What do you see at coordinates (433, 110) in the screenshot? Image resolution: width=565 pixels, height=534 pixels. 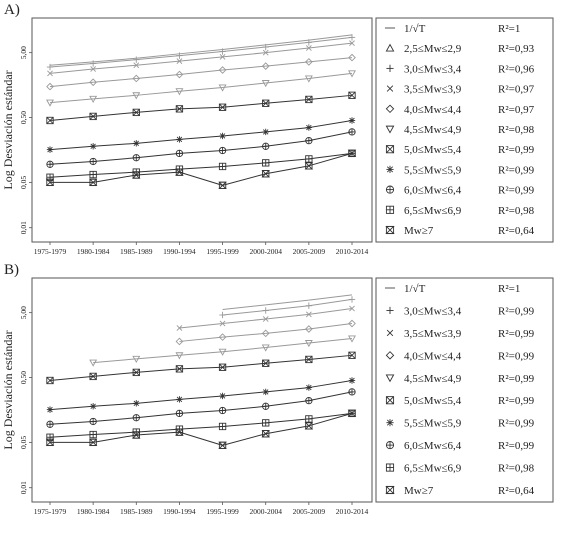 I see `legend-label: 4,0≤Mw≤4,4` at bounding box center [433, 110].